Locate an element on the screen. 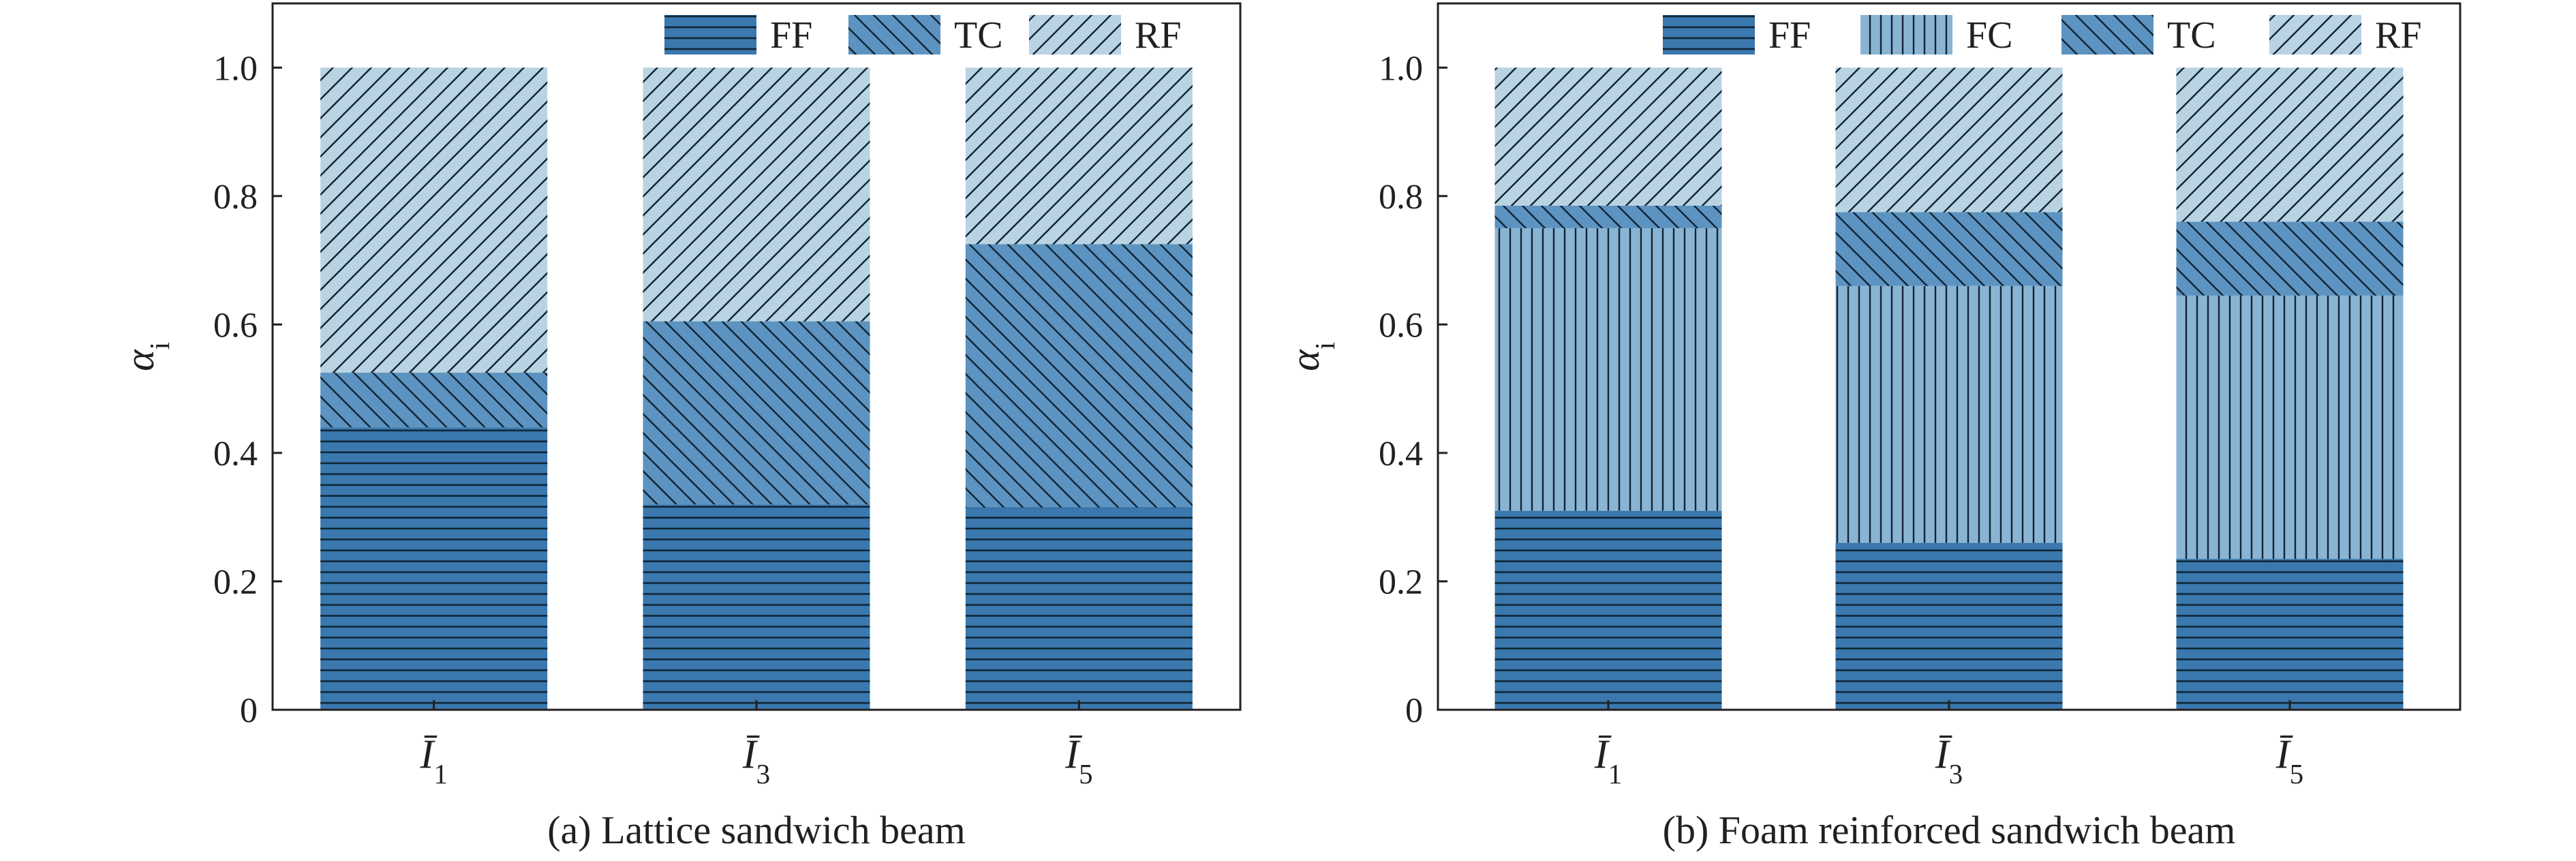 The image size is (2576, 861). figure-caption: (b) Foam reinforced sandwich beam is located at coordinates (1949, 830).